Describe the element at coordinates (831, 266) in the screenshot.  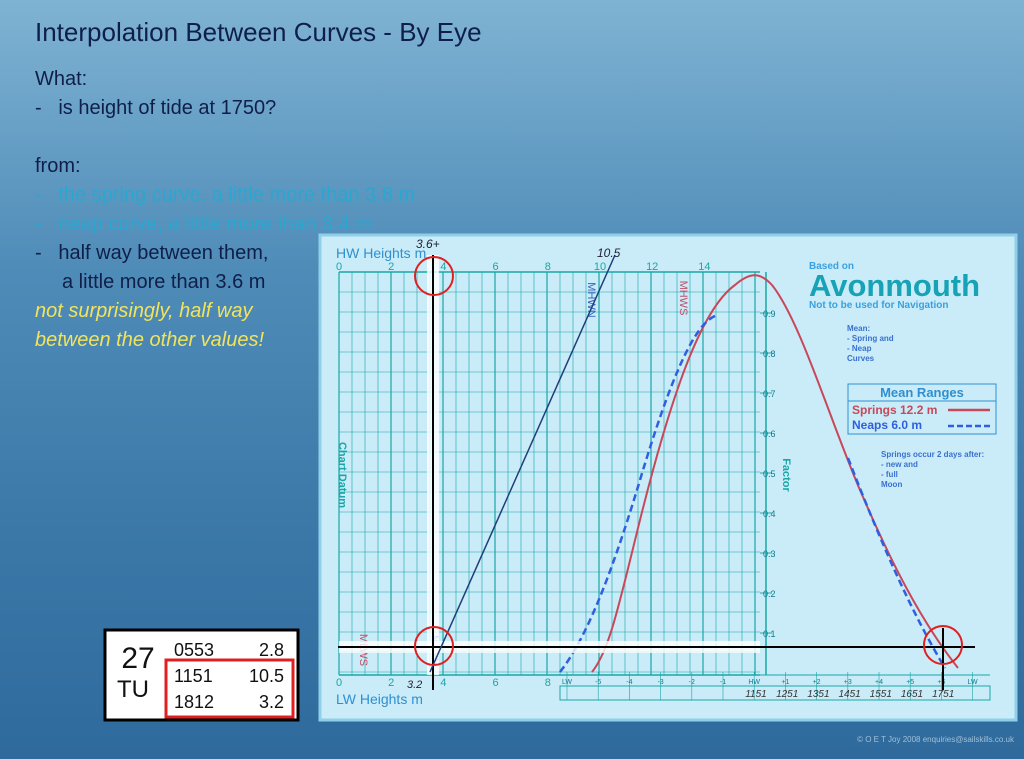
I see `label: Based on` at that location.